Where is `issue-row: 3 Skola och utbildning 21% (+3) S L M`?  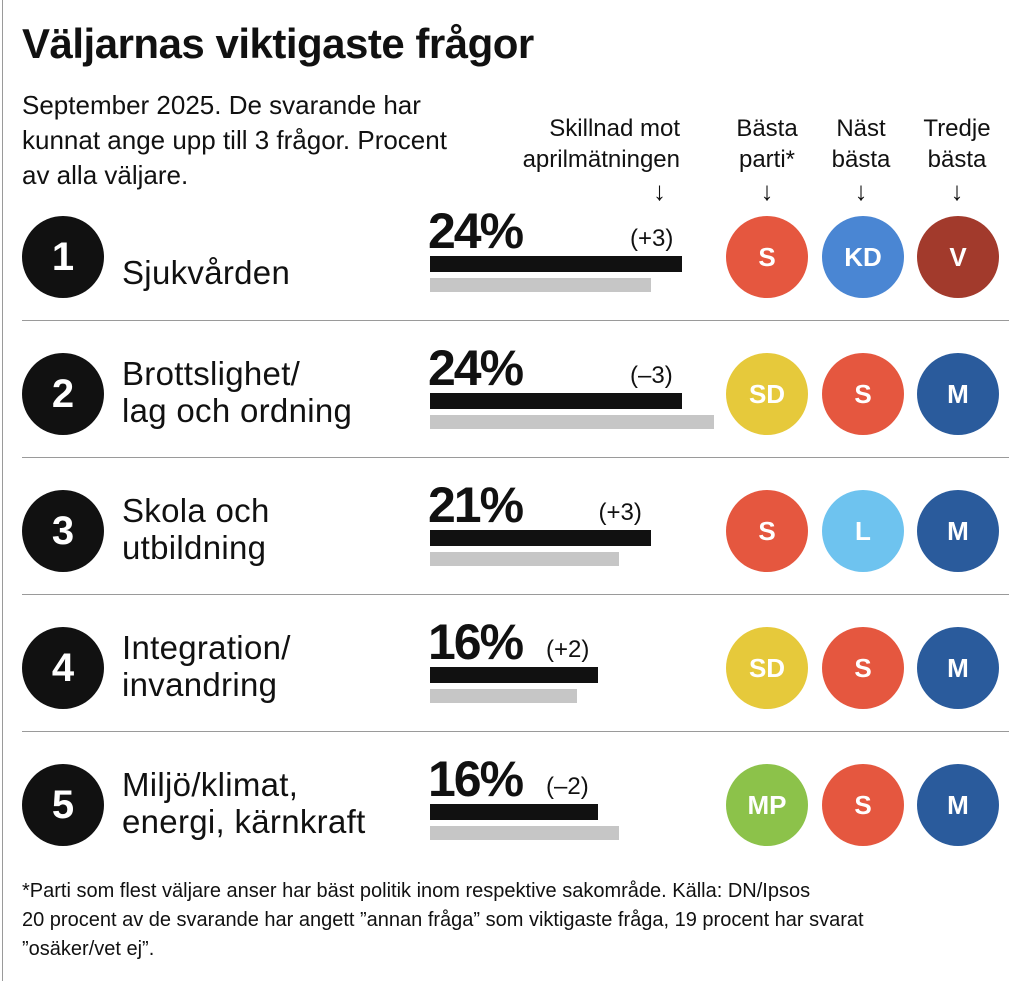 issue-row: 3 Skola och utbildning 21% (+3) S L M is located at coordinates (511, 532).